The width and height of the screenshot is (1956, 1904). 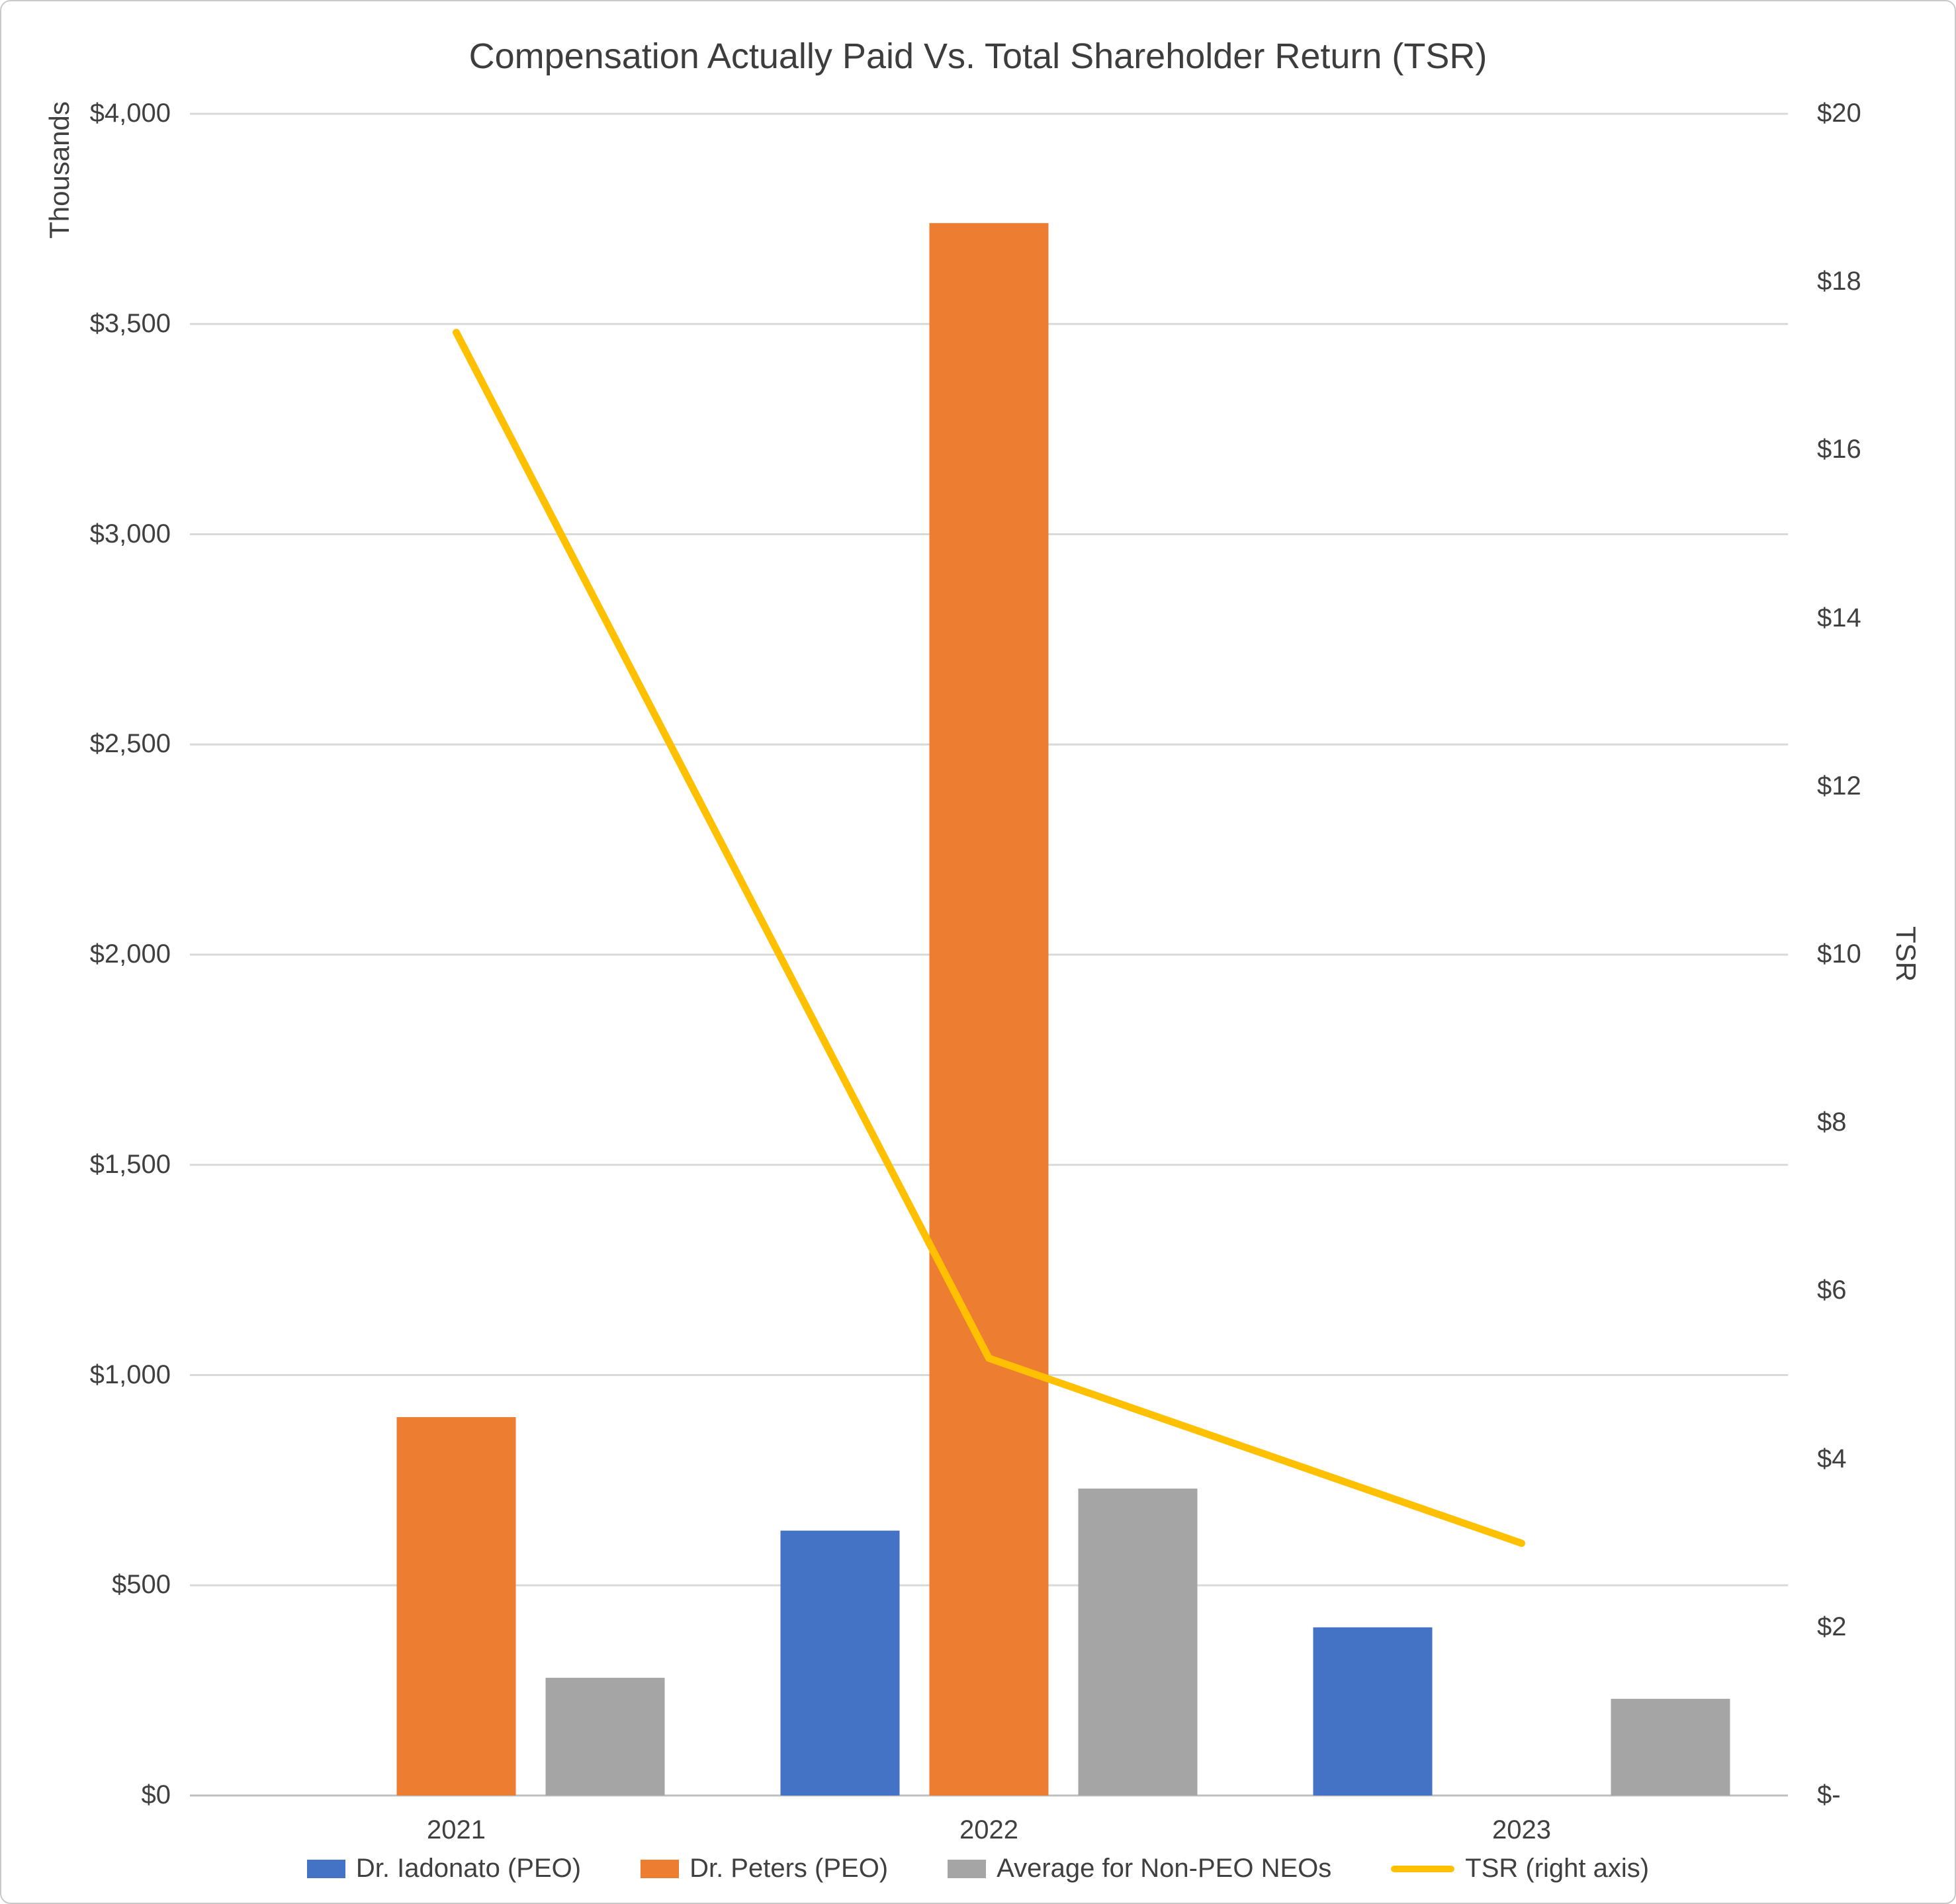 I want to click on right-axis-tick: $16, so click(x=1839, y=449).